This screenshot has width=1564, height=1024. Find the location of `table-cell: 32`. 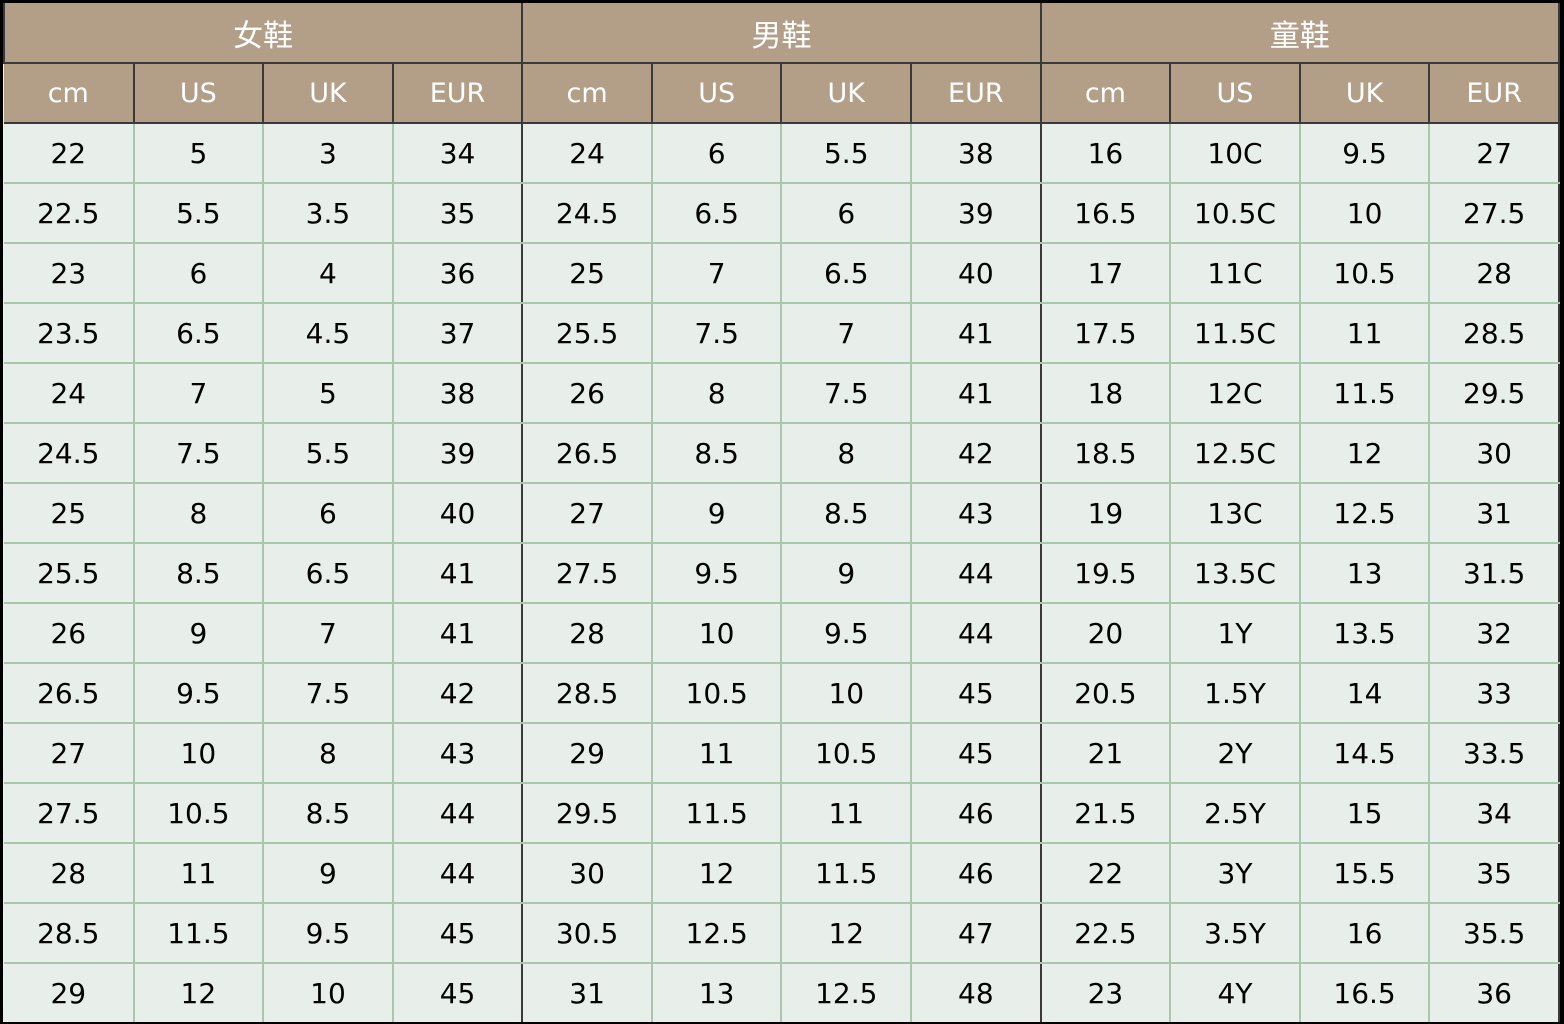

table-cell: 32 is located at coordinates (1494, 633).